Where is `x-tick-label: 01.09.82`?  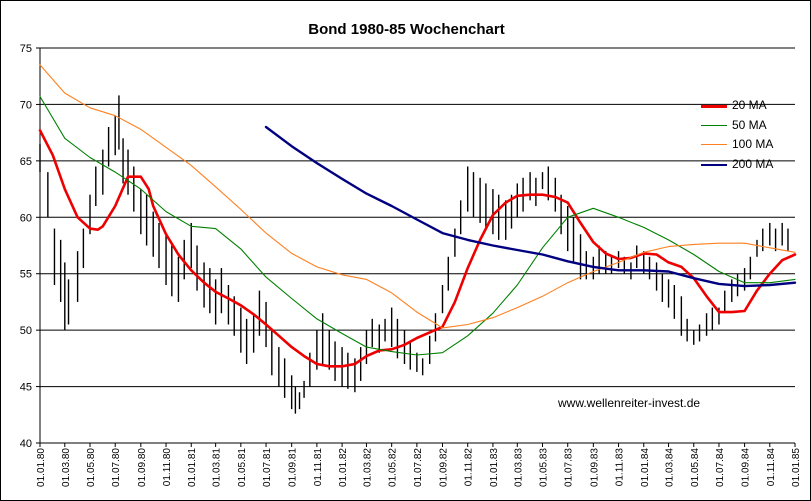 x-tick-label: 01.09.82 is located at coordinates (444, 467).